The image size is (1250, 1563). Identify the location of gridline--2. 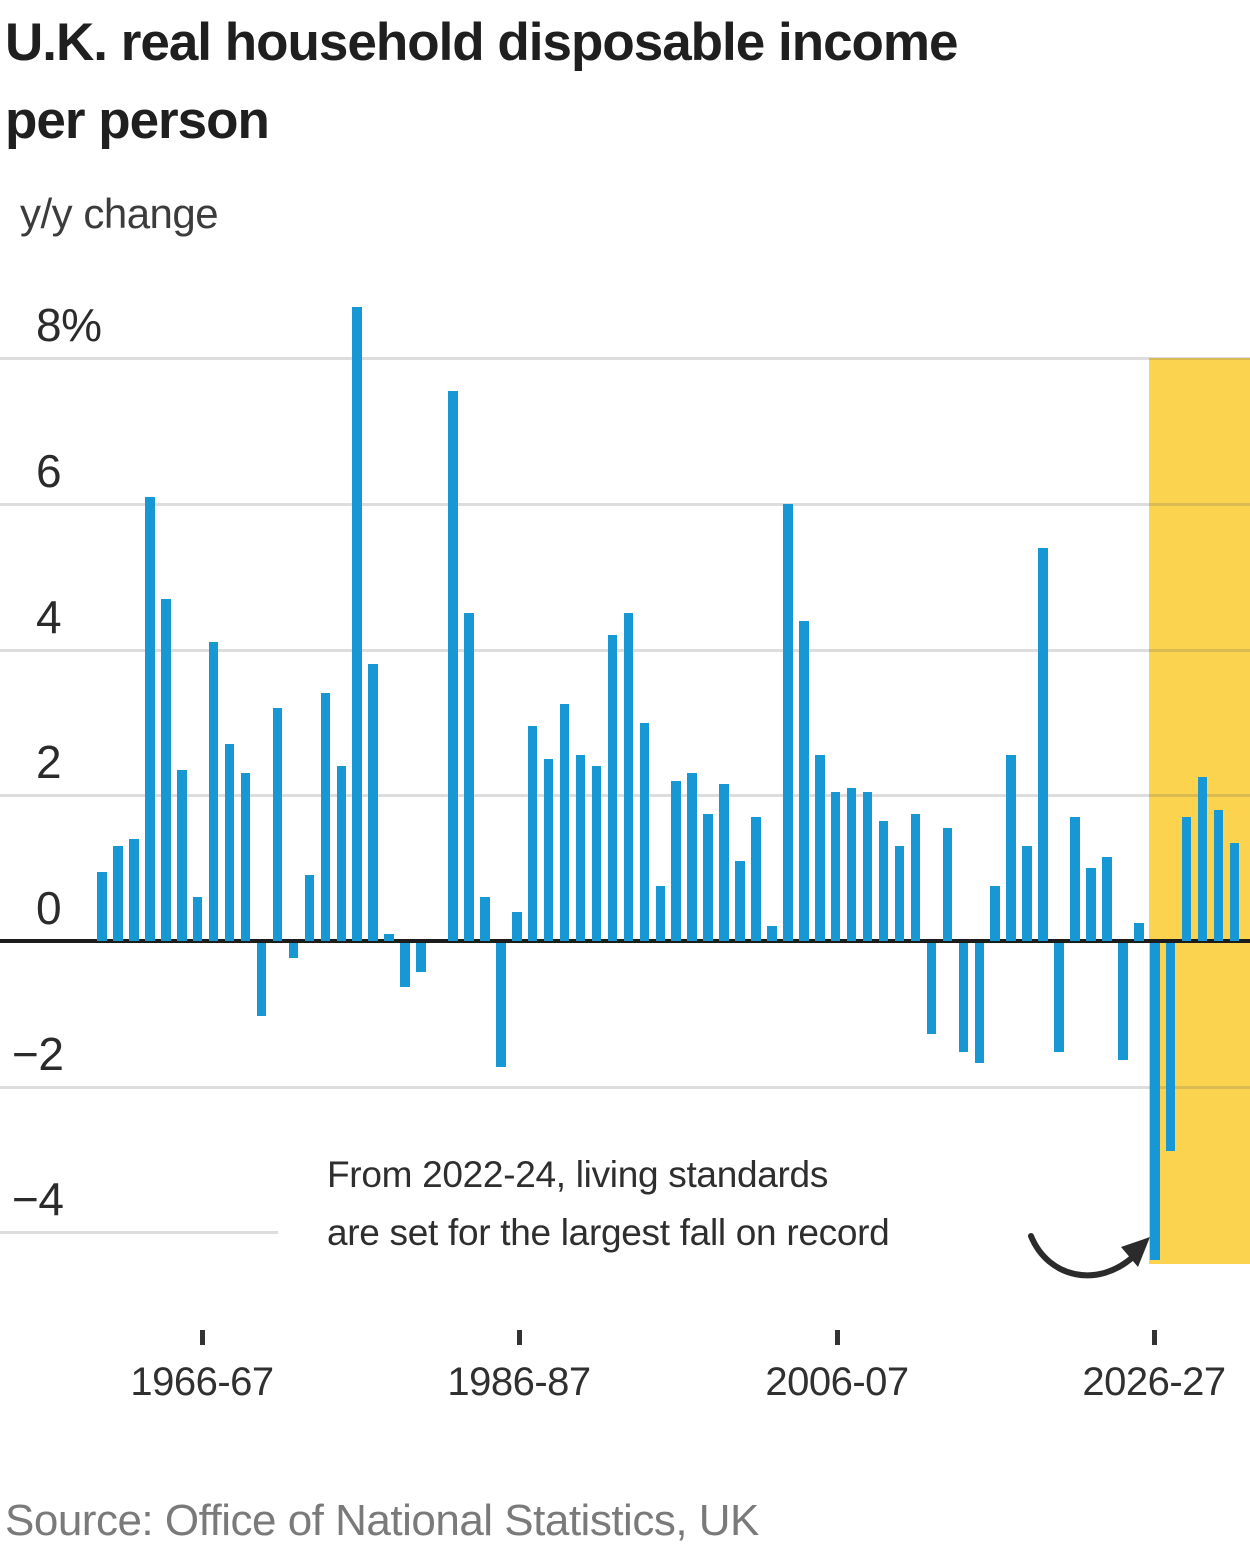
(625, 1087).